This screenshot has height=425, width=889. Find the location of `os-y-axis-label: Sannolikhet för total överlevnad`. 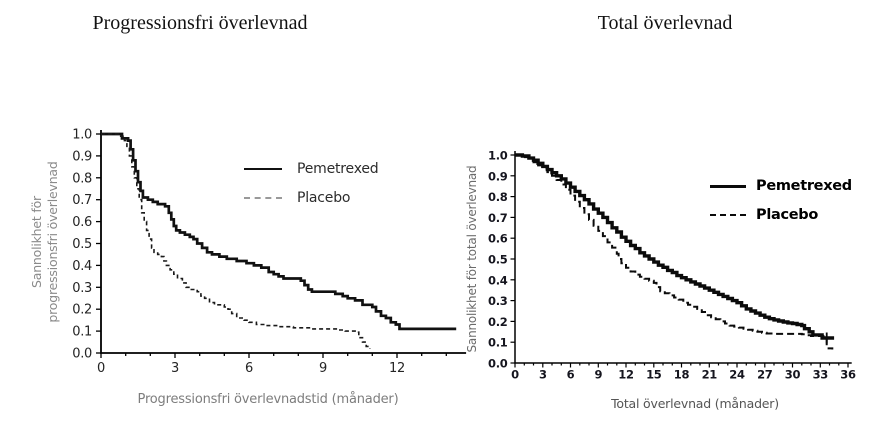

os-y-axis-label: Sannolikhet för total överlevnad is located at coordinates (472, 259).